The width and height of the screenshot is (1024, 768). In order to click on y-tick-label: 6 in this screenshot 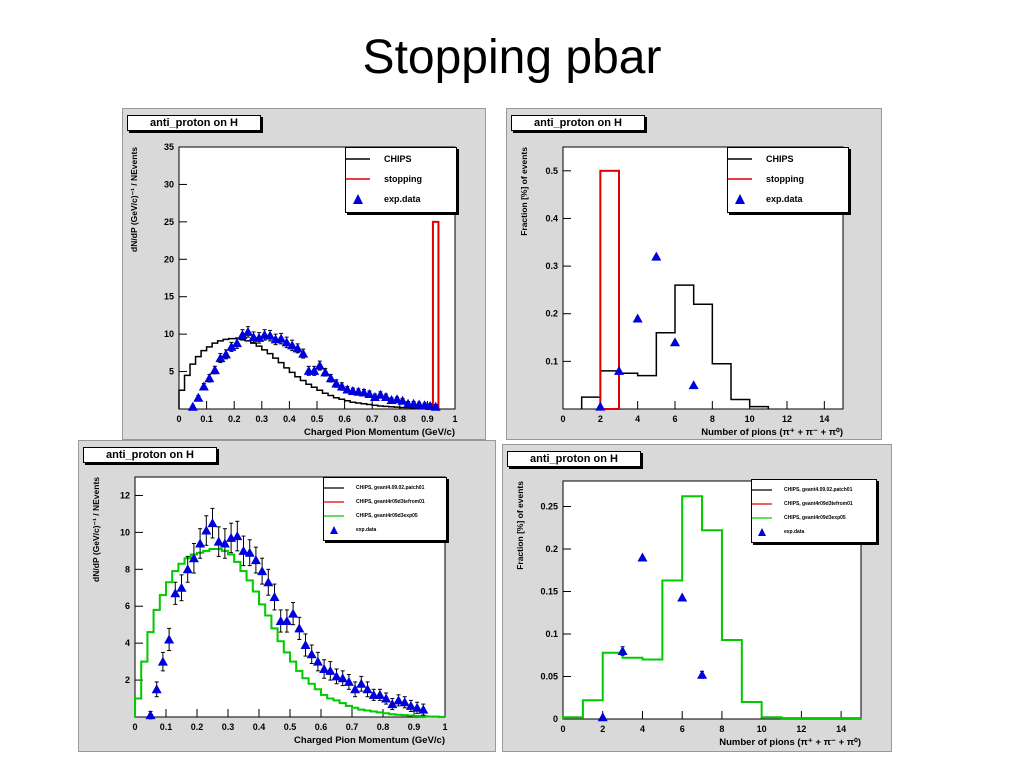, I will do `click(127, 606)`.